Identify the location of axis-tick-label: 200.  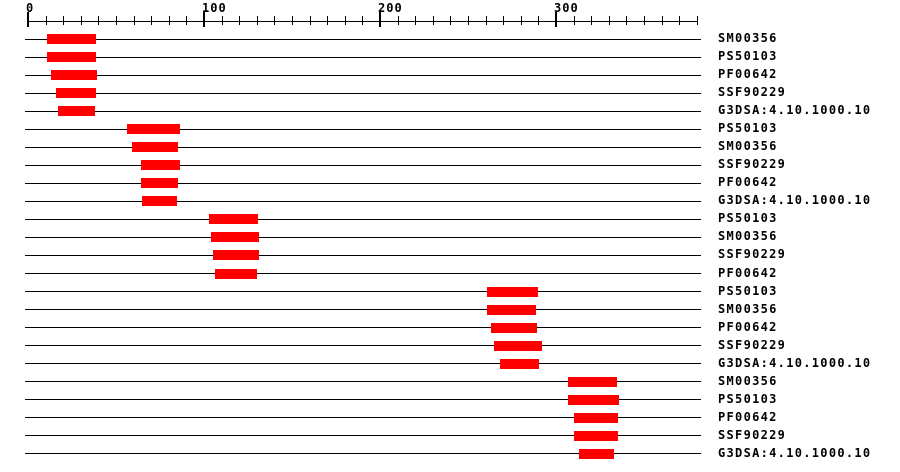
(390, 8).